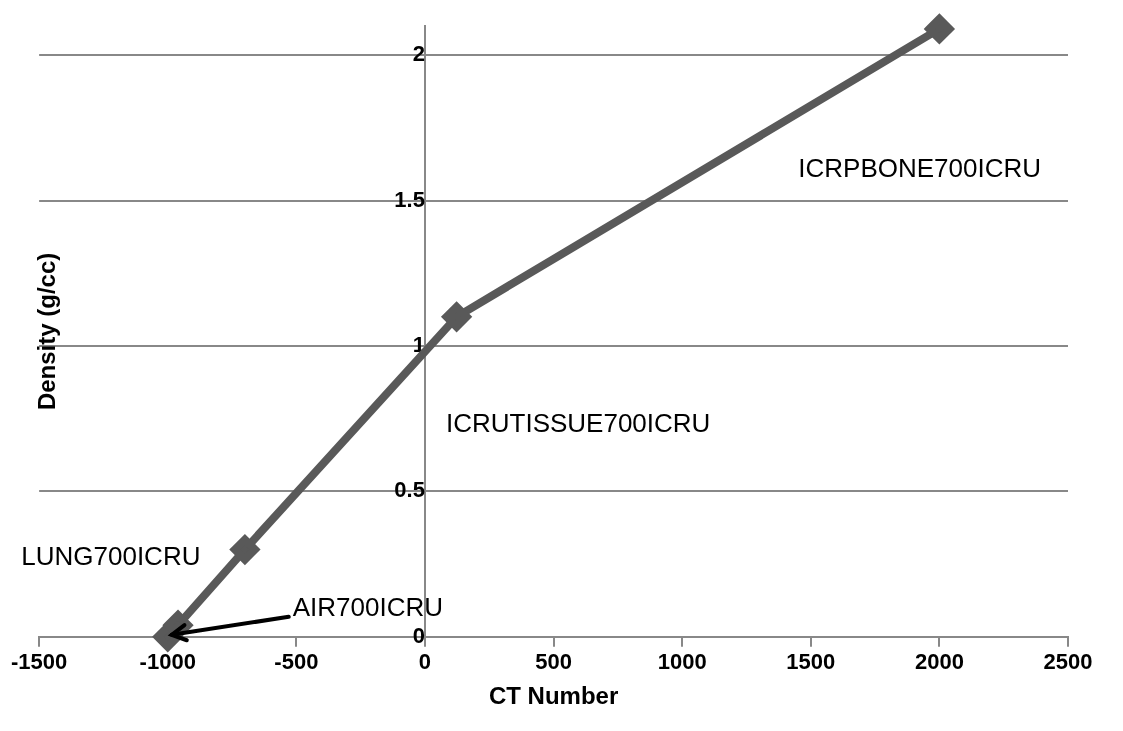 This screenshot has height=731, width=1123. Describe the element at coordinates (682, 662) in the screenshot. I see `x-tick-label: 1000` at that location.